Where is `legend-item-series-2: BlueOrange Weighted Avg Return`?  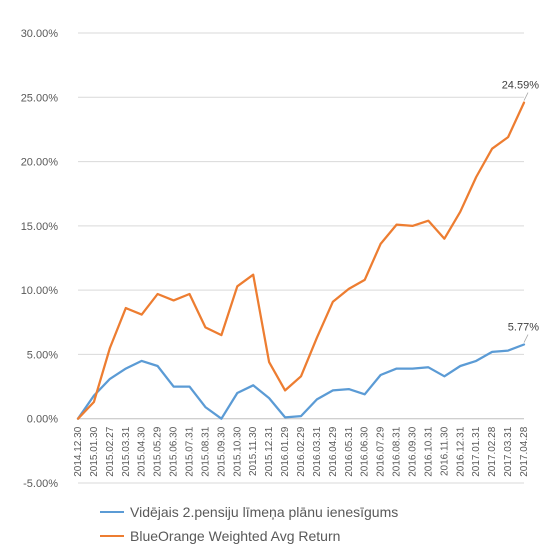
legend-item-series-2: BlueOrange Weighted Avg Return is located at coordinates (249, 536).